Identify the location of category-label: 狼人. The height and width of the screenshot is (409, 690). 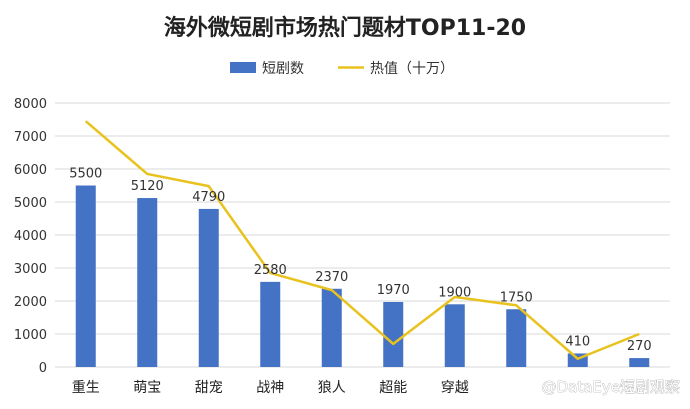
(332, 388).